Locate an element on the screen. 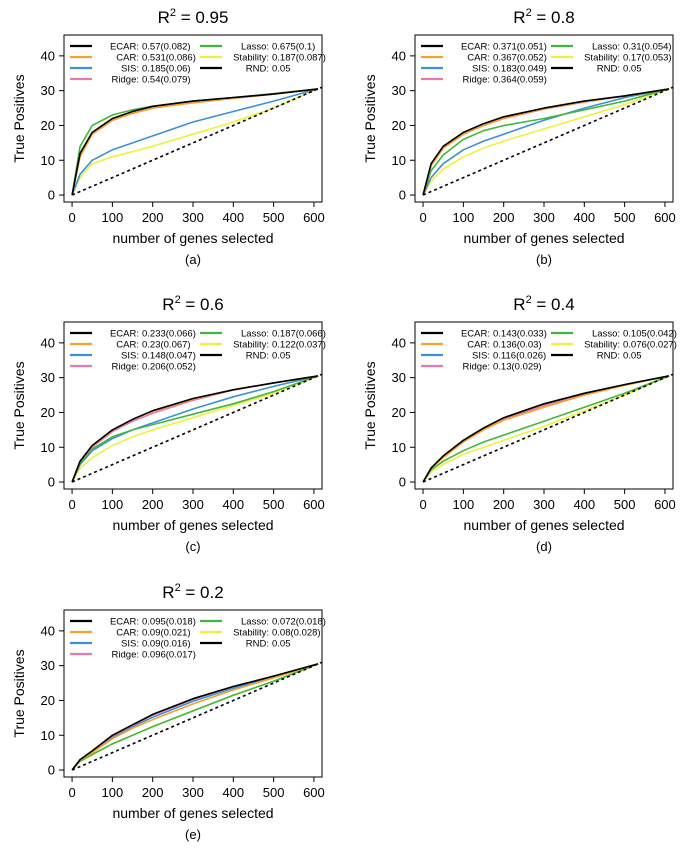 The image size is (685, 860). legend-value-car: 0.531(0.086) is located at coordinates (169, 58).